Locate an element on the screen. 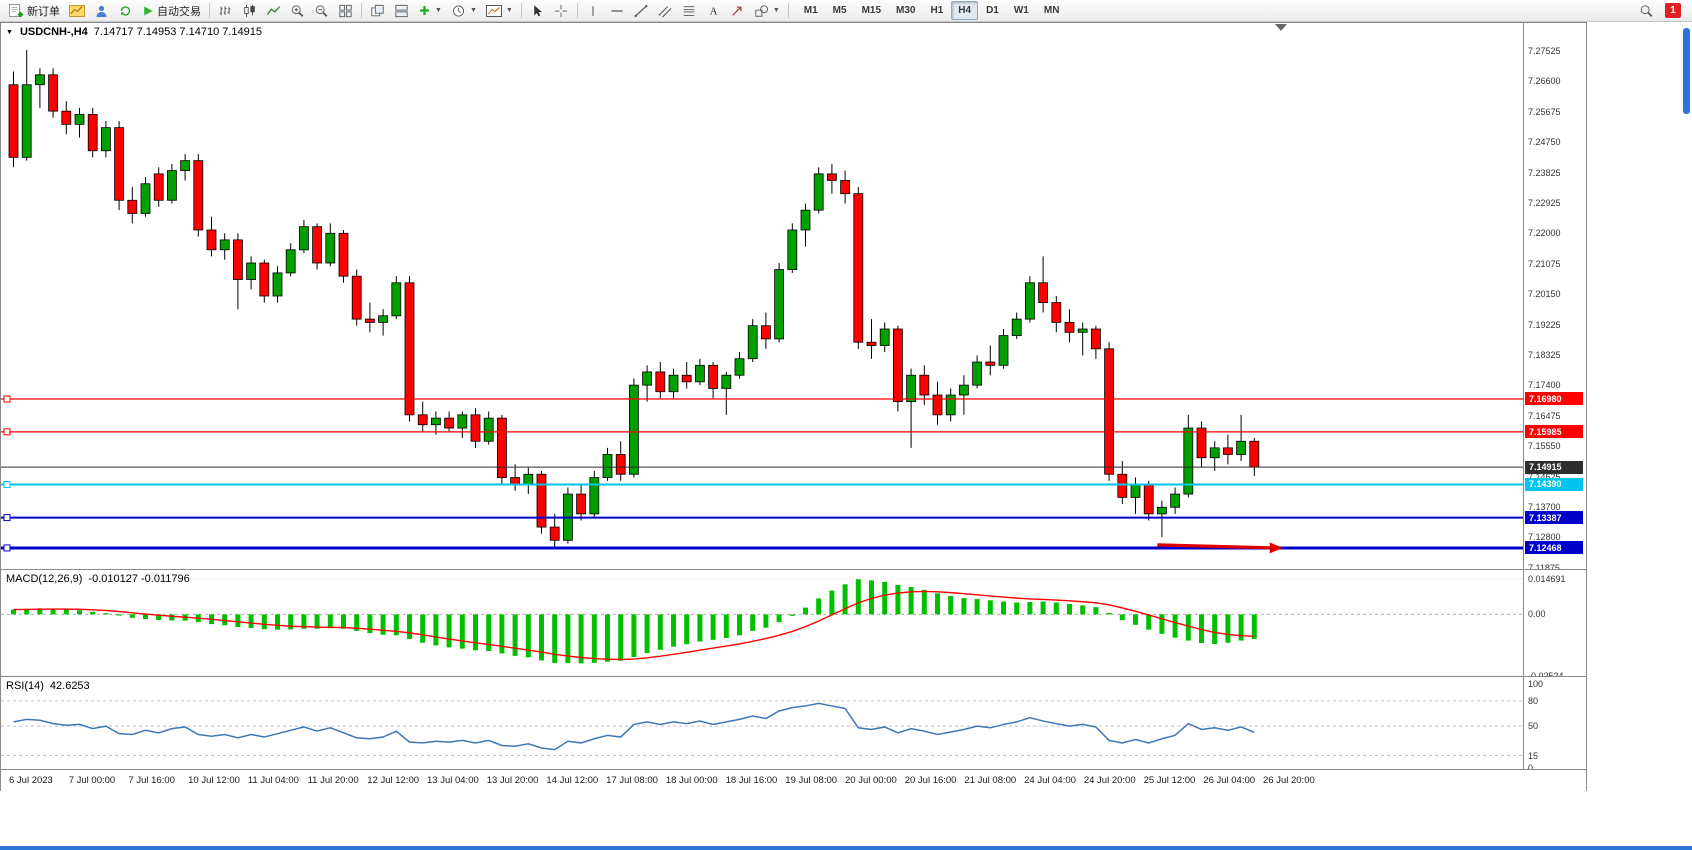  timeframe-m15: M15 is located at coordinates (871, 10).